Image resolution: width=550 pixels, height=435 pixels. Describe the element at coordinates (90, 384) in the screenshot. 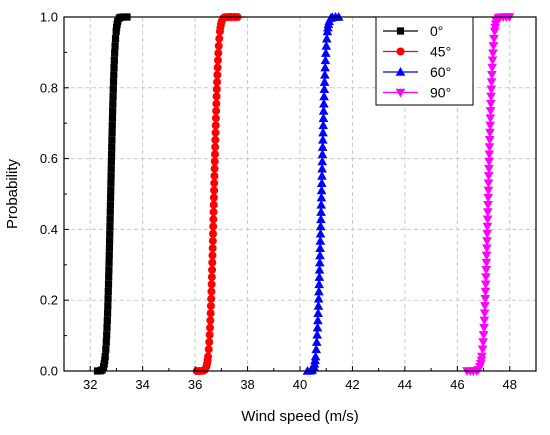

I see `x-tick-label: 32` at that location.